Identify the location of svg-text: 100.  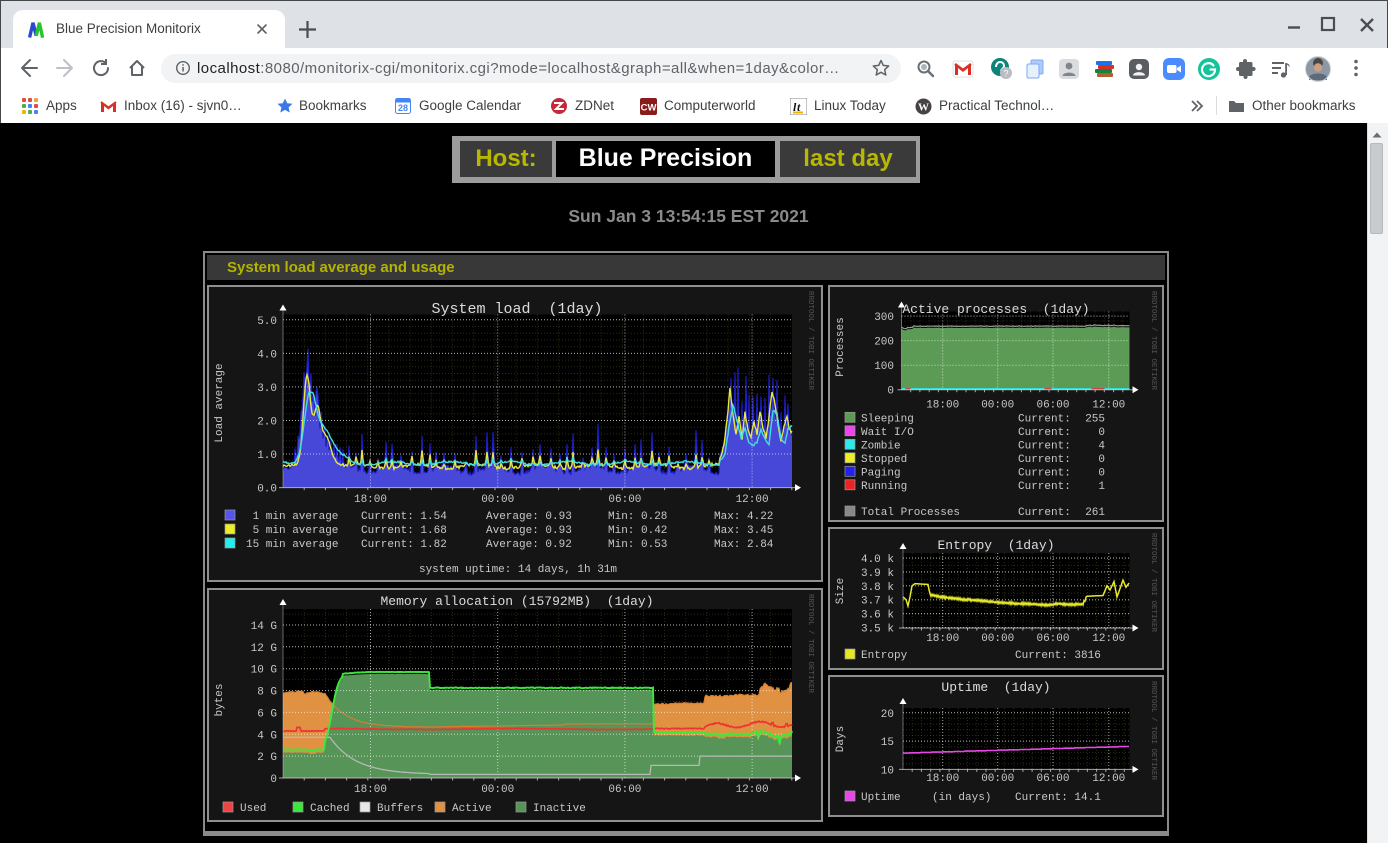
(884, 367).